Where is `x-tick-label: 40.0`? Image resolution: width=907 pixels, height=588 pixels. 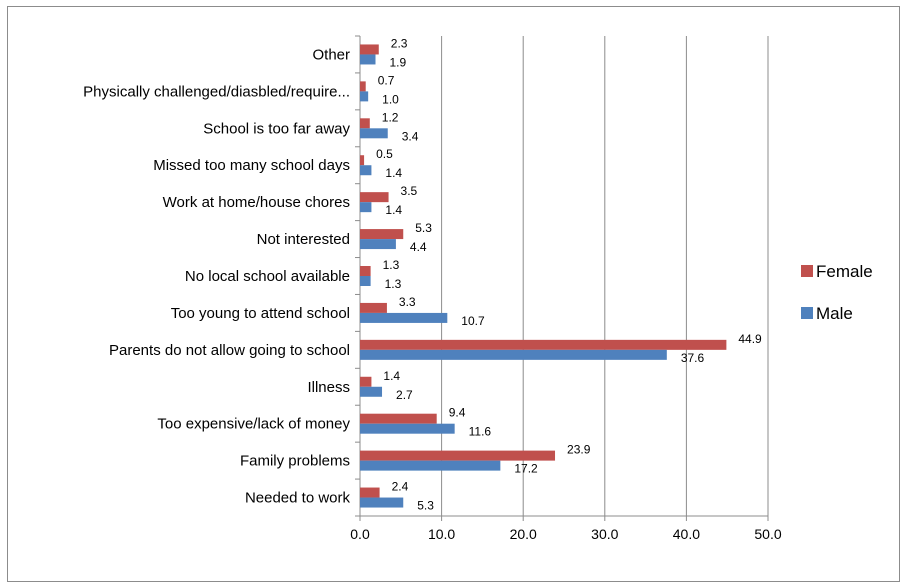
x-tick-label: 40.0 is located at coordinates (686, 534).